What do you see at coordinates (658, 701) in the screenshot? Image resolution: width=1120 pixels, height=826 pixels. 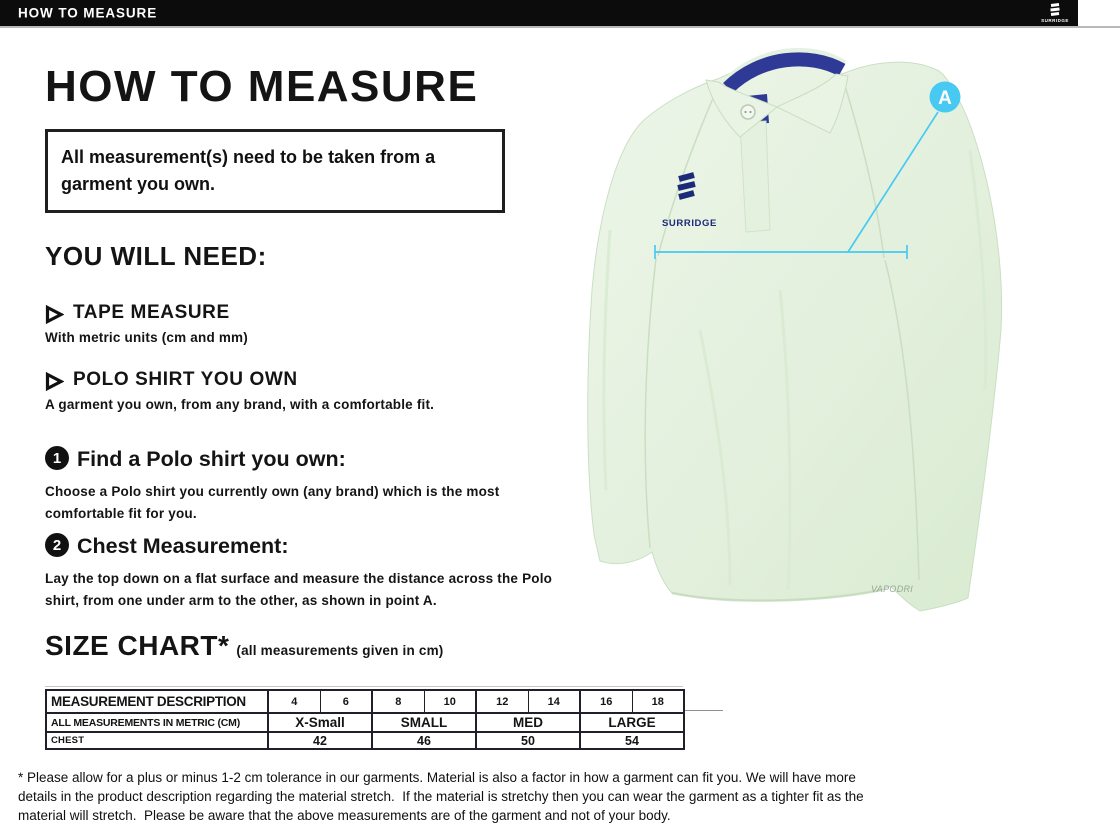 I see `size-cell: 18` at bounding box center [658, 701].